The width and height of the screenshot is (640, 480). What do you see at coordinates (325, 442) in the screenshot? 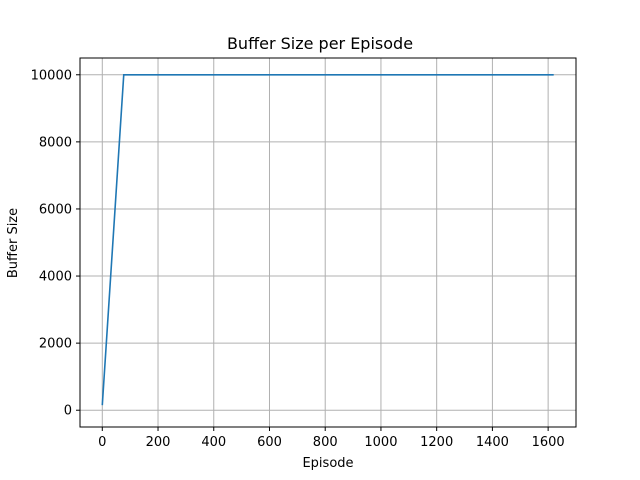
I see `x-tick-label-4: 800` at bounding box center [325, 442].